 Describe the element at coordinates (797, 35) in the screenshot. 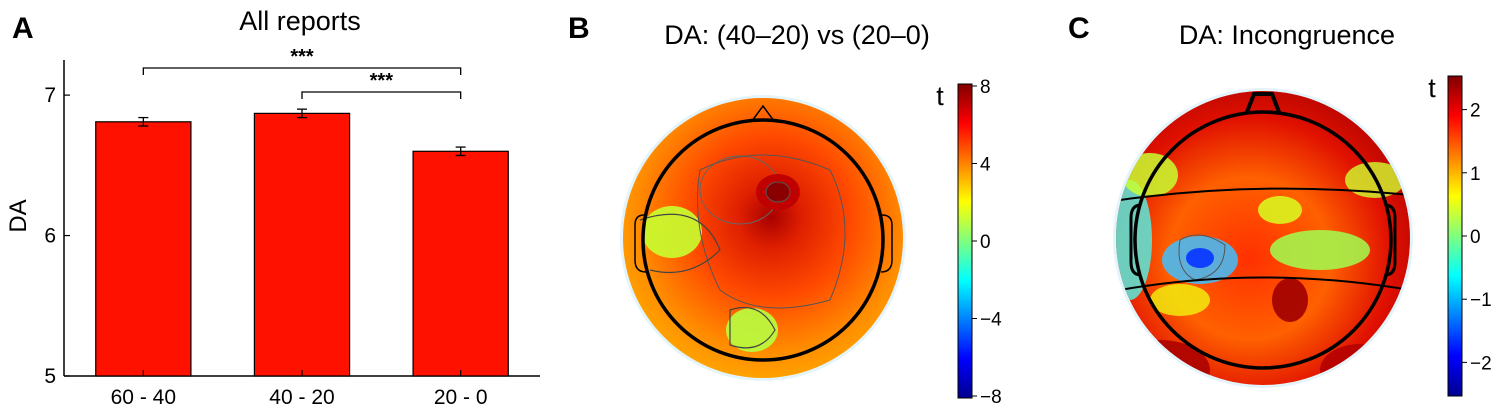

I see `chart-b-title: DA: (40–20) vs (20–0)` at that location.